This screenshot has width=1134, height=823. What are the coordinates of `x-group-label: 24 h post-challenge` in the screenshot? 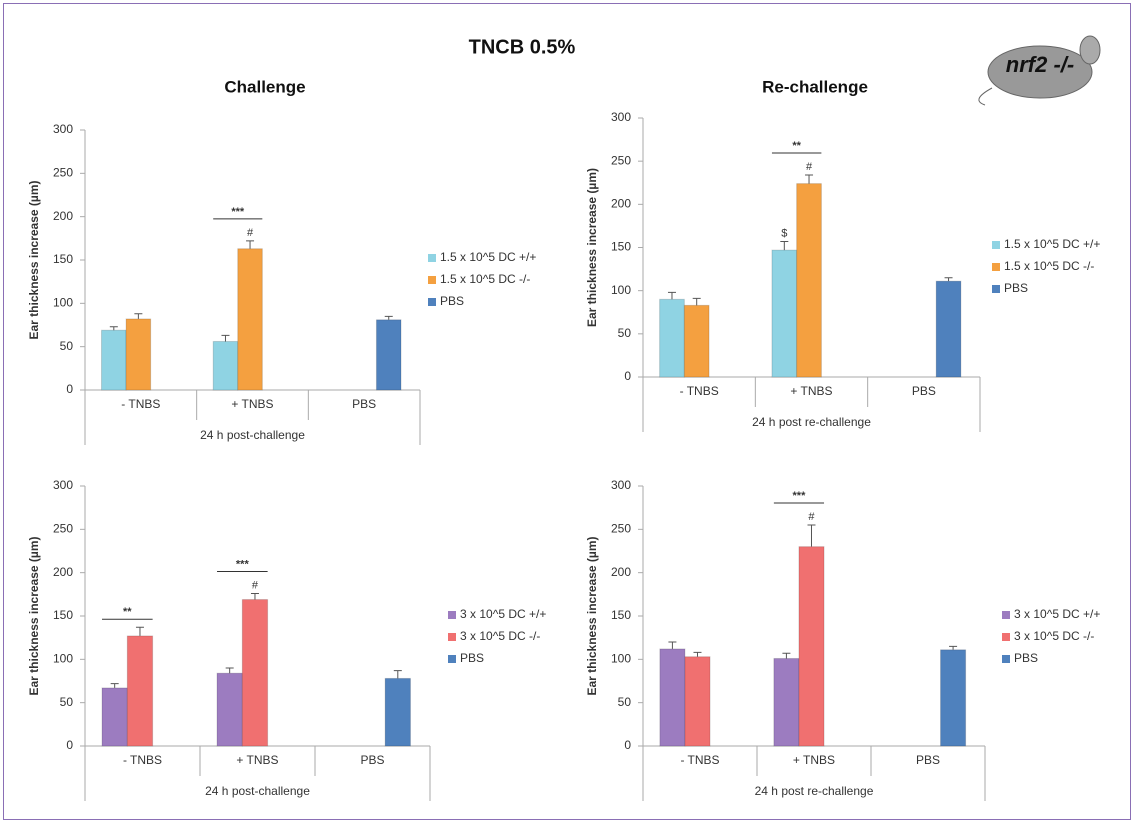 It's located at (252, 435).